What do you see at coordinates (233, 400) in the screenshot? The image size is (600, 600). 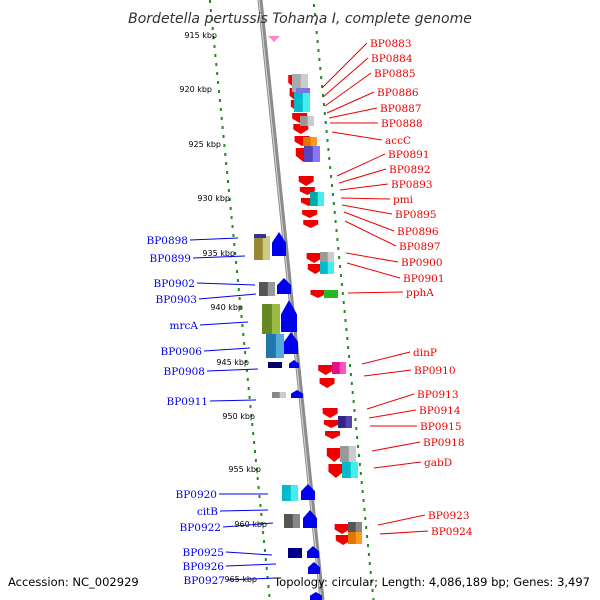 I see `leader-line-bp0911` at bounding box center [233, 400].